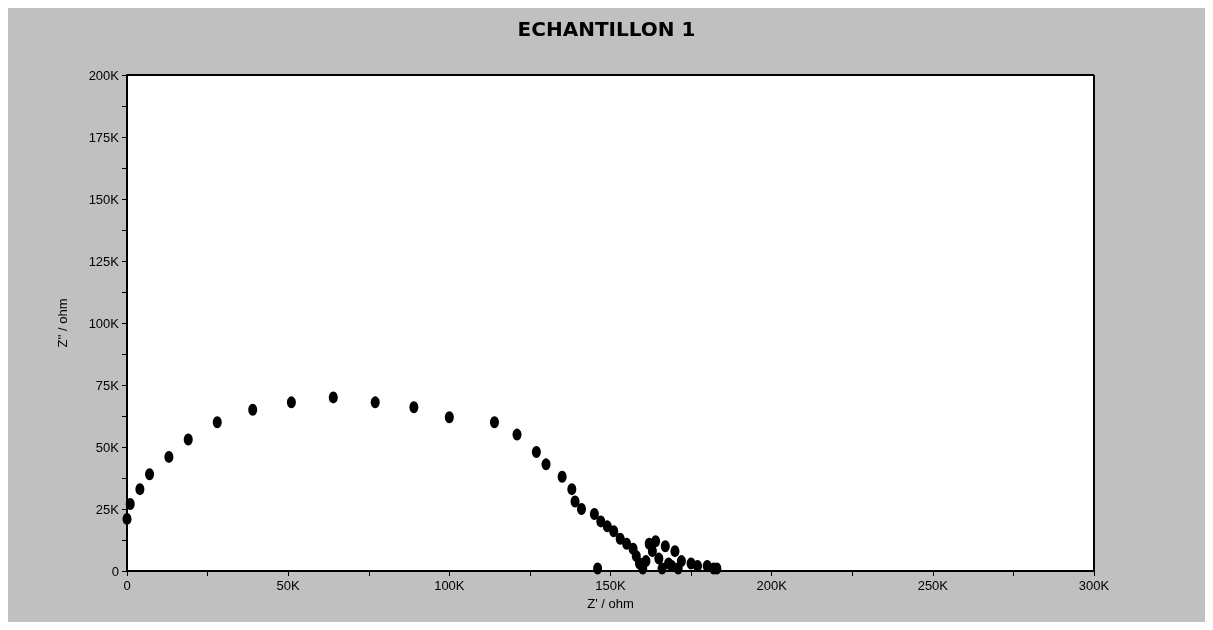 The width and height of the screenshot is (1213, 630). Describe the element at coordinates (62, 323) in the screenshot. I see `y-axis-title: Z'' / ohm` at that location.